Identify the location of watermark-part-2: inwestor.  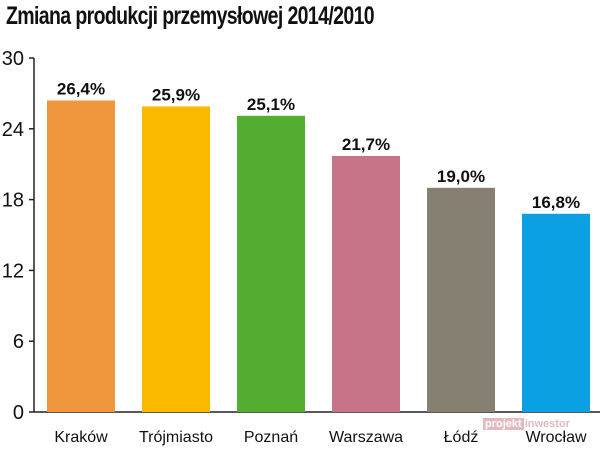
(547, 424).